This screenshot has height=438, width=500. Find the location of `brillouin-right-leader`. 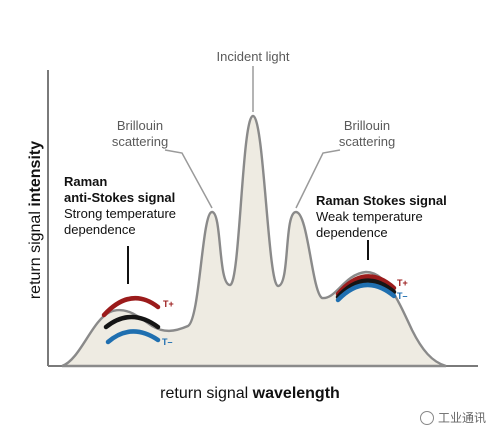

brillouin-right-leader is located at coordinates (318, 179).